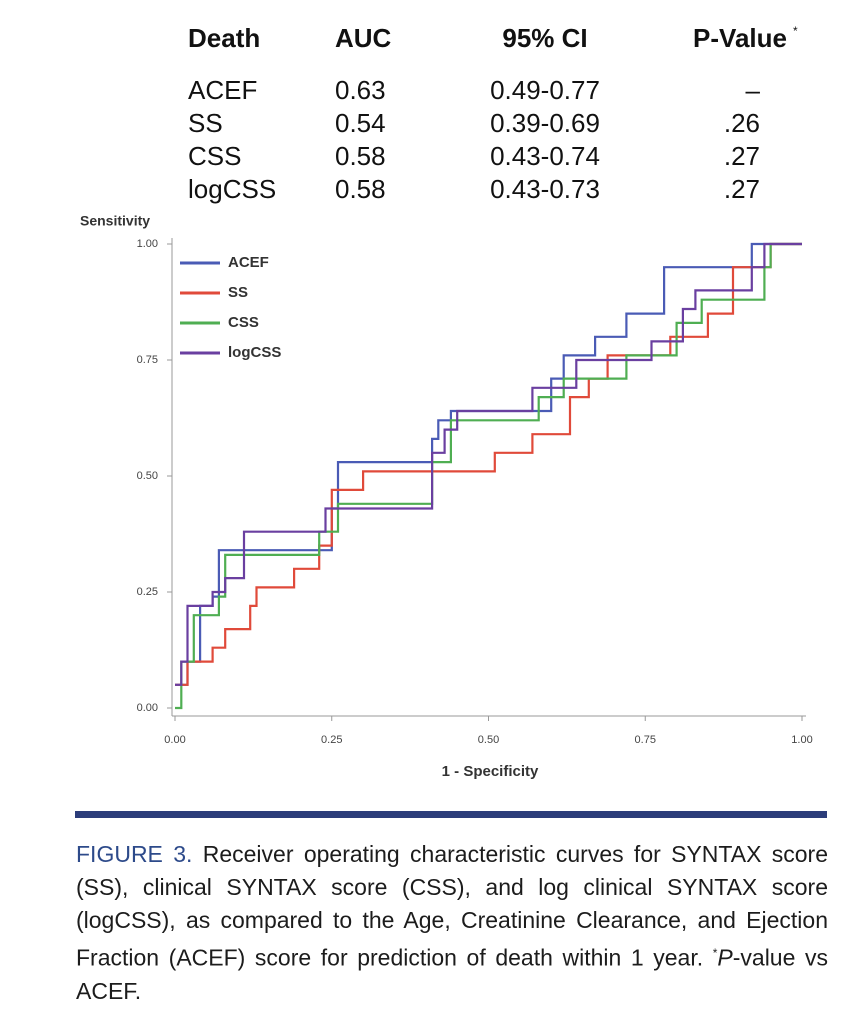 The width and height of the screenshot is (844, 1020). Describe the element at coordinates (147, 244) in the screenshot. I see `y-tick-label: 1.00` at that location.